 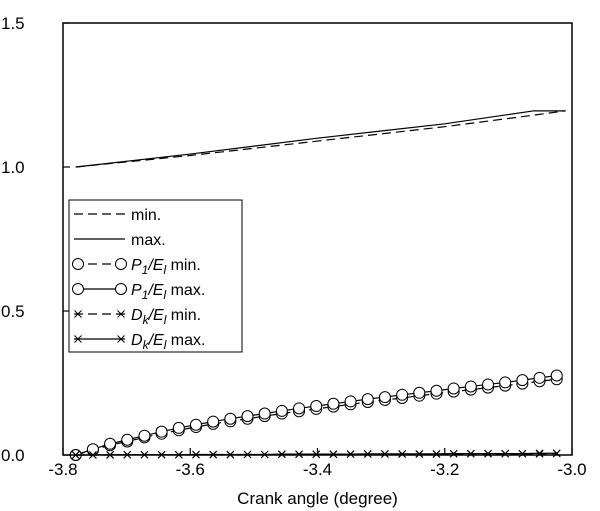 I want to click on legend-box, so click(x=155, y=276).